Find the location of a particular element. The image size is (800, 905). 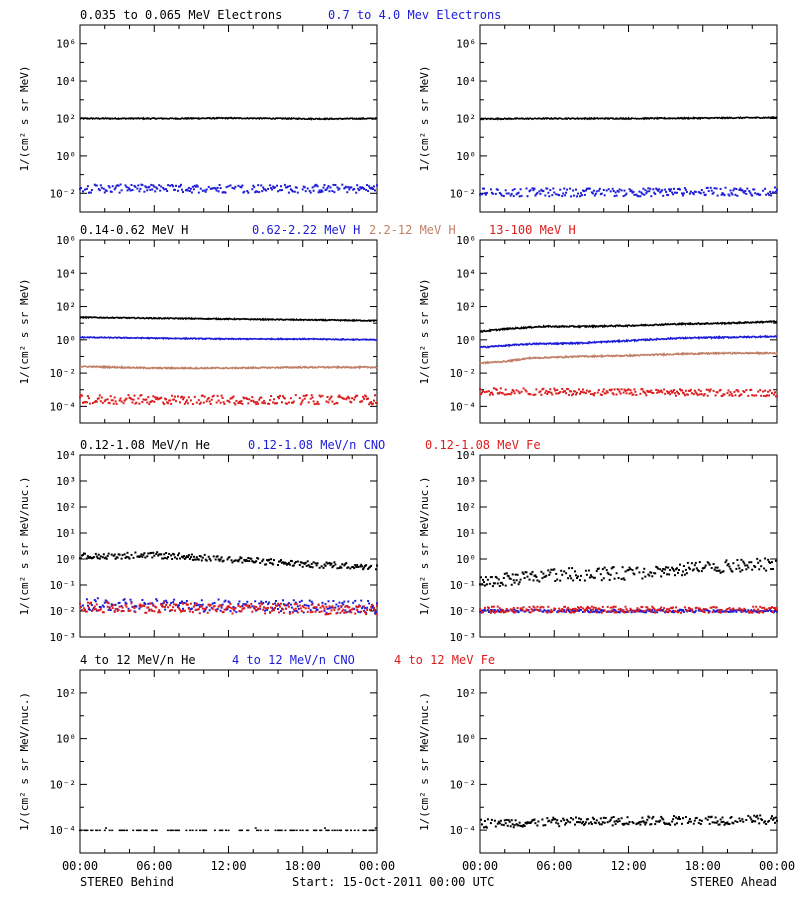

x-tick-label: 00:00 is located at coordinates (377, 866).